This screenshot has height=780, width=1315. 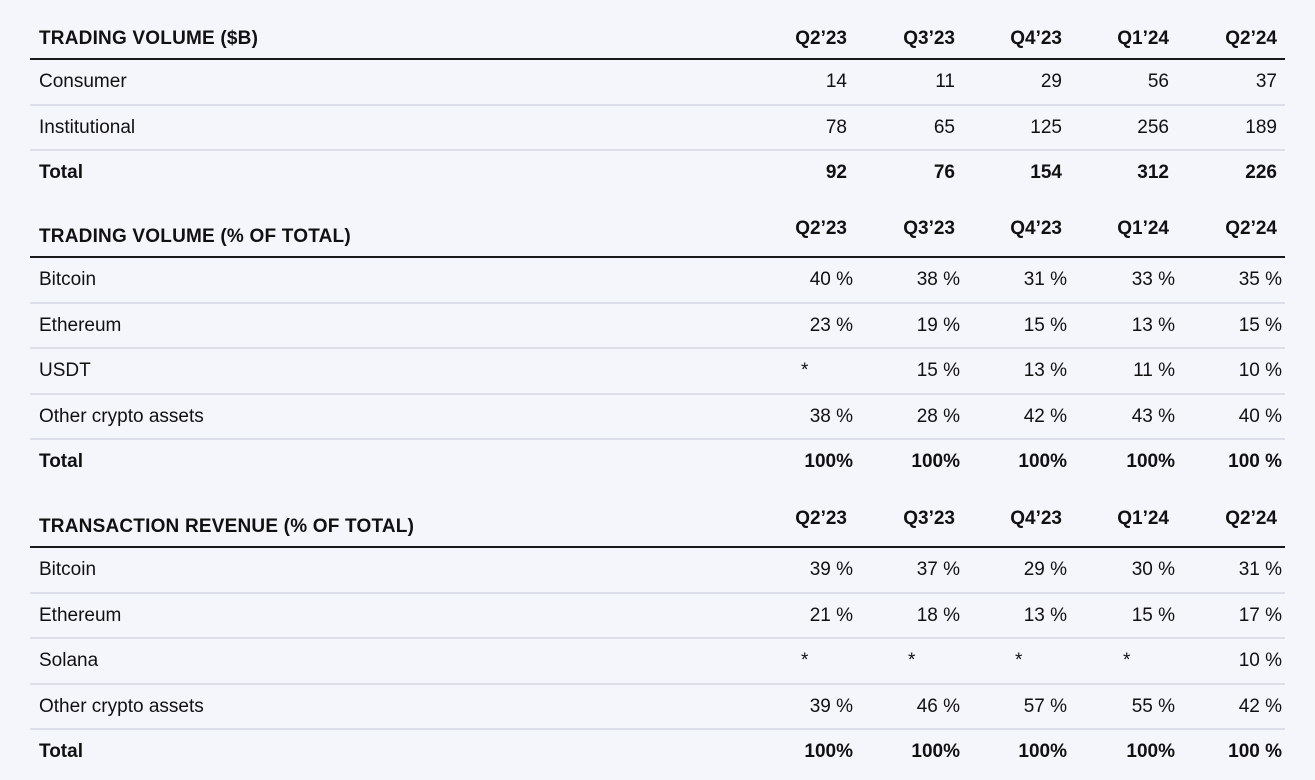 What do you see at coordinates (1154, 370) in the screenshot?
I see `table-cell: 11 %` at bounding box center [1154, 370].